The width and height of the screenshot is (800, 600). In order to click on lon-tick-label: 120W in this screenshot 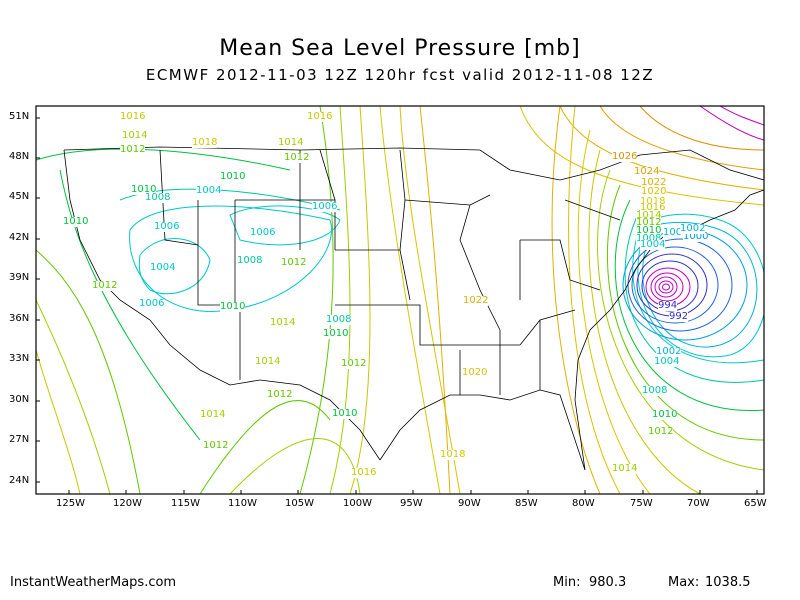, I will do `click(127, 503)`.